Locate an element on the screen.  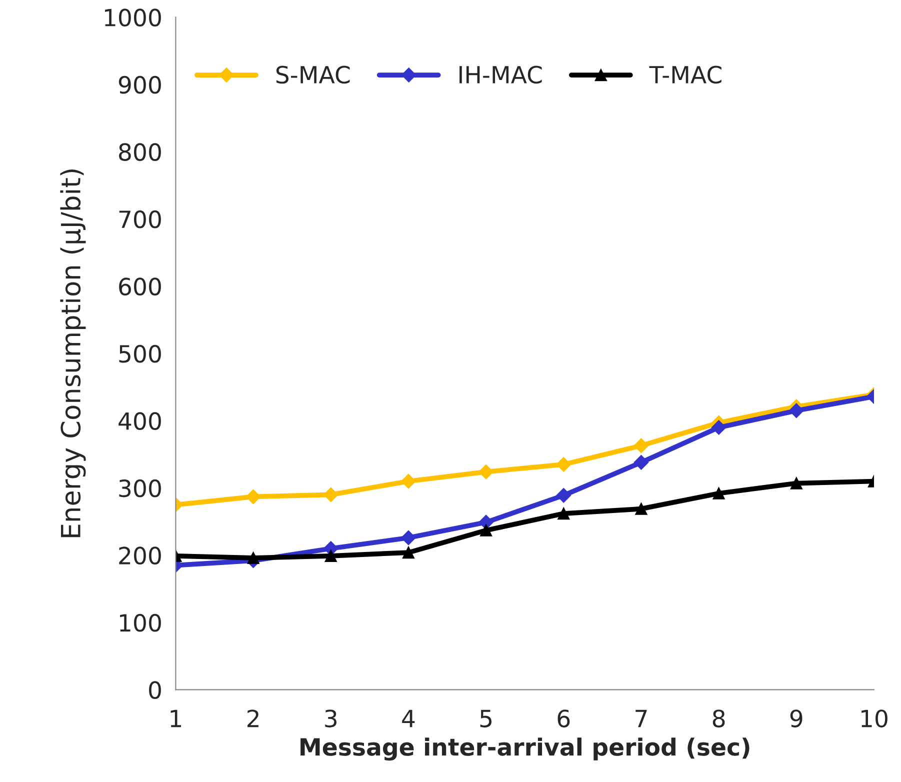
x-tick-label: 5 is located at coordinates (486, 719).